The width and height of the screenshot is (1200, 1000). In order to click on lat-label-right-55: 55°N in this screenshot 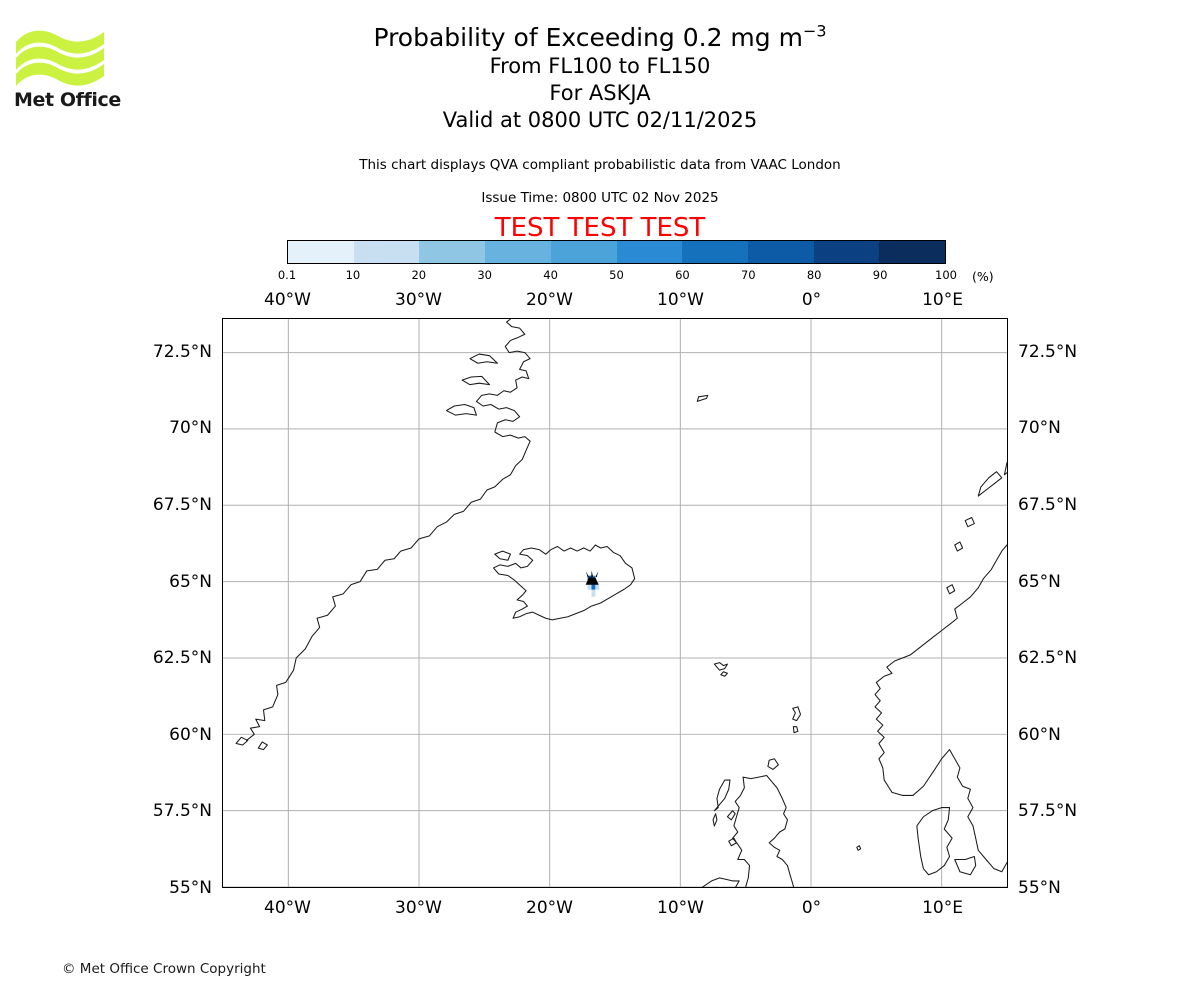, I will do `click(1039, 888)`.